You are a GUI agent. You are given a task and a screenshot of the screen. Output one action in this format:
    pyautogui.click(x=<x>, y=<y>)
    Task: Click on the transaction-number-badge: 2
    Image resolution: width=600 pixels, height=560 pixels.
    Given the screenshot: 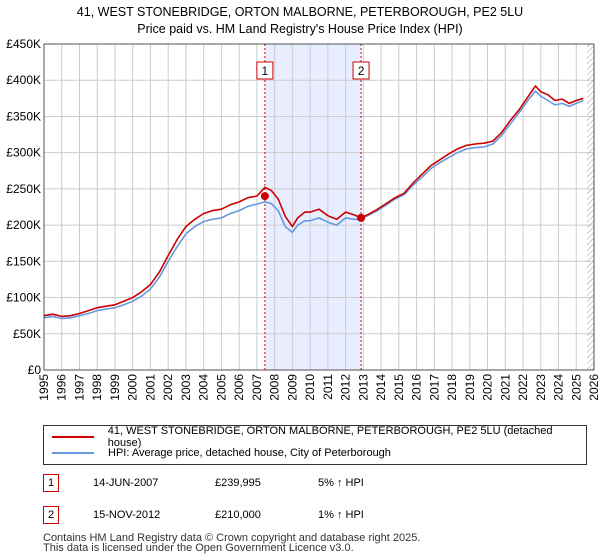 What is the action you would take?
    pyautogui.click(x=51, y=515)
    